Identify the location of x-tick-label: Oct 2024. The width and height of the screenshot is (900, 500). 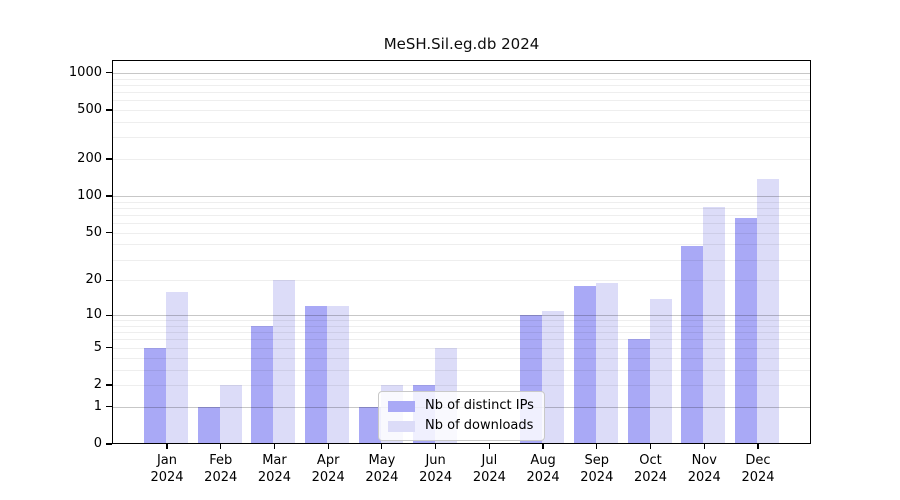
(650, 469).